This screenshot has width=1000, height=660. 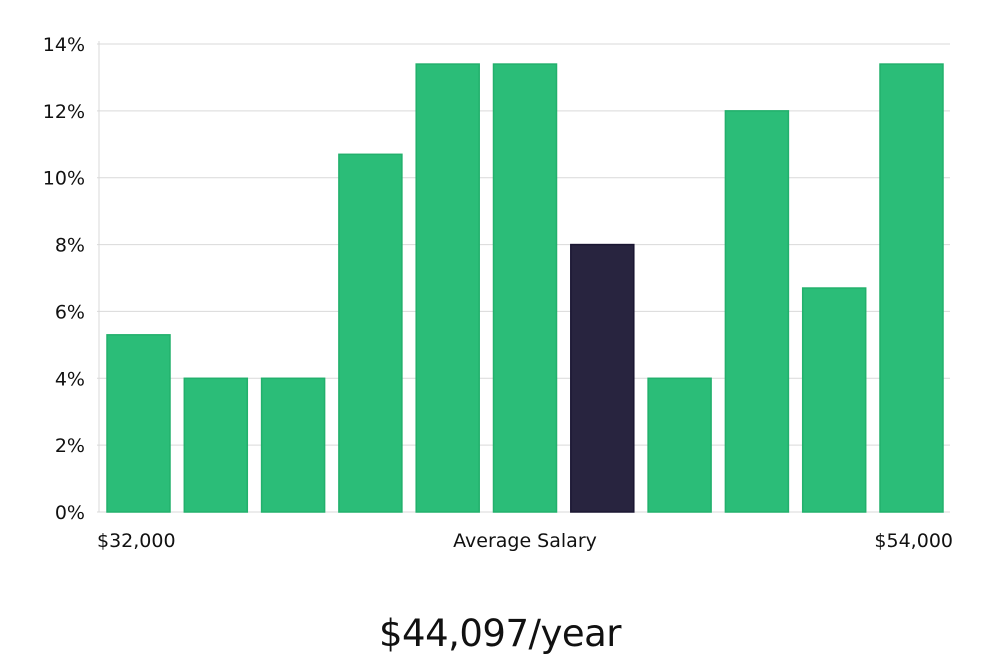 I want to click on y-tick-label: 6%, so click(x=70, y=312).